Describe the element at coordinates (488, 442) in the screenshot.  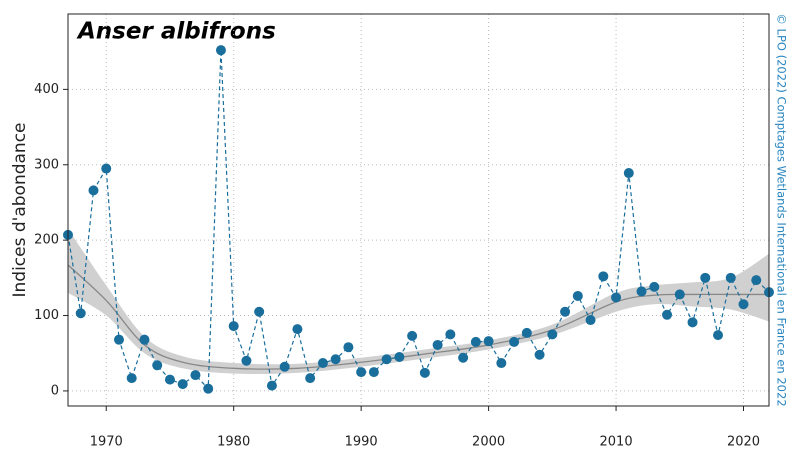
I see `x-tick-label: 2000` at that location.